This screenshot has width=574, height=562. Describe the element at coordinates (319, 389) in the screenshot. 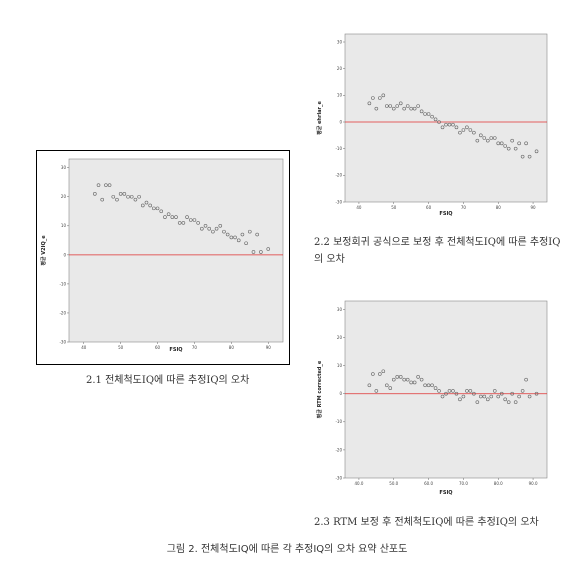

I see `y-axis-label: 평균 RTM corrected_e` at that location.